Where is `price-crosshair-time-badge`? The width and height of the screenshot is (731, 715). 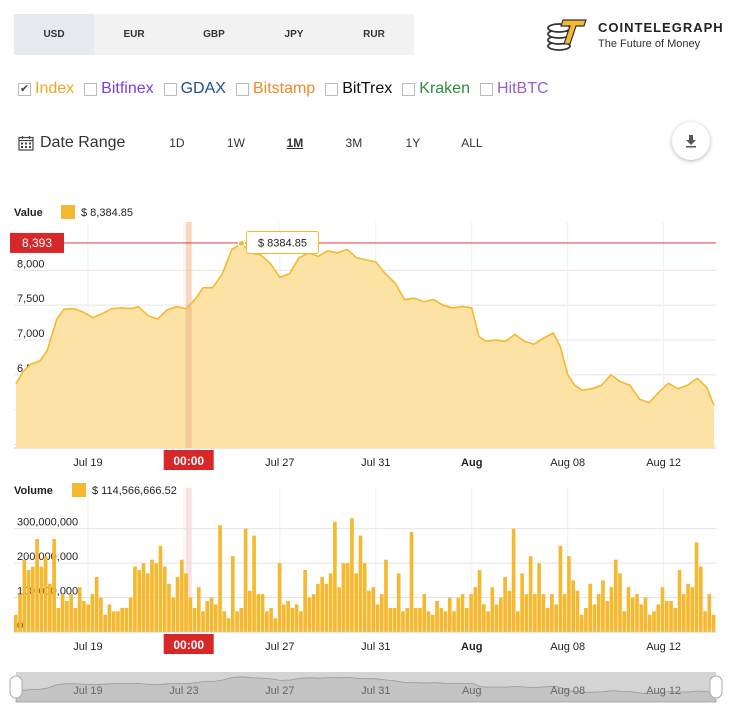 price-crosshair-time-badge is located at coordinates (188, 460).